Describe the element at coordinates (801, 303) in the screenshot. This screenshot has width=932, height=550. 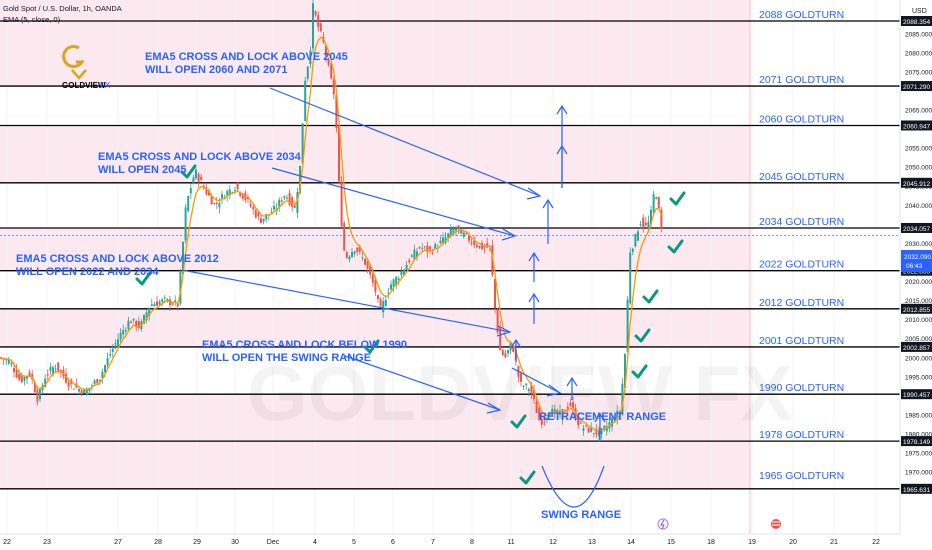
I see `goldturn-label: 2012 GOLDTURN` at that location.